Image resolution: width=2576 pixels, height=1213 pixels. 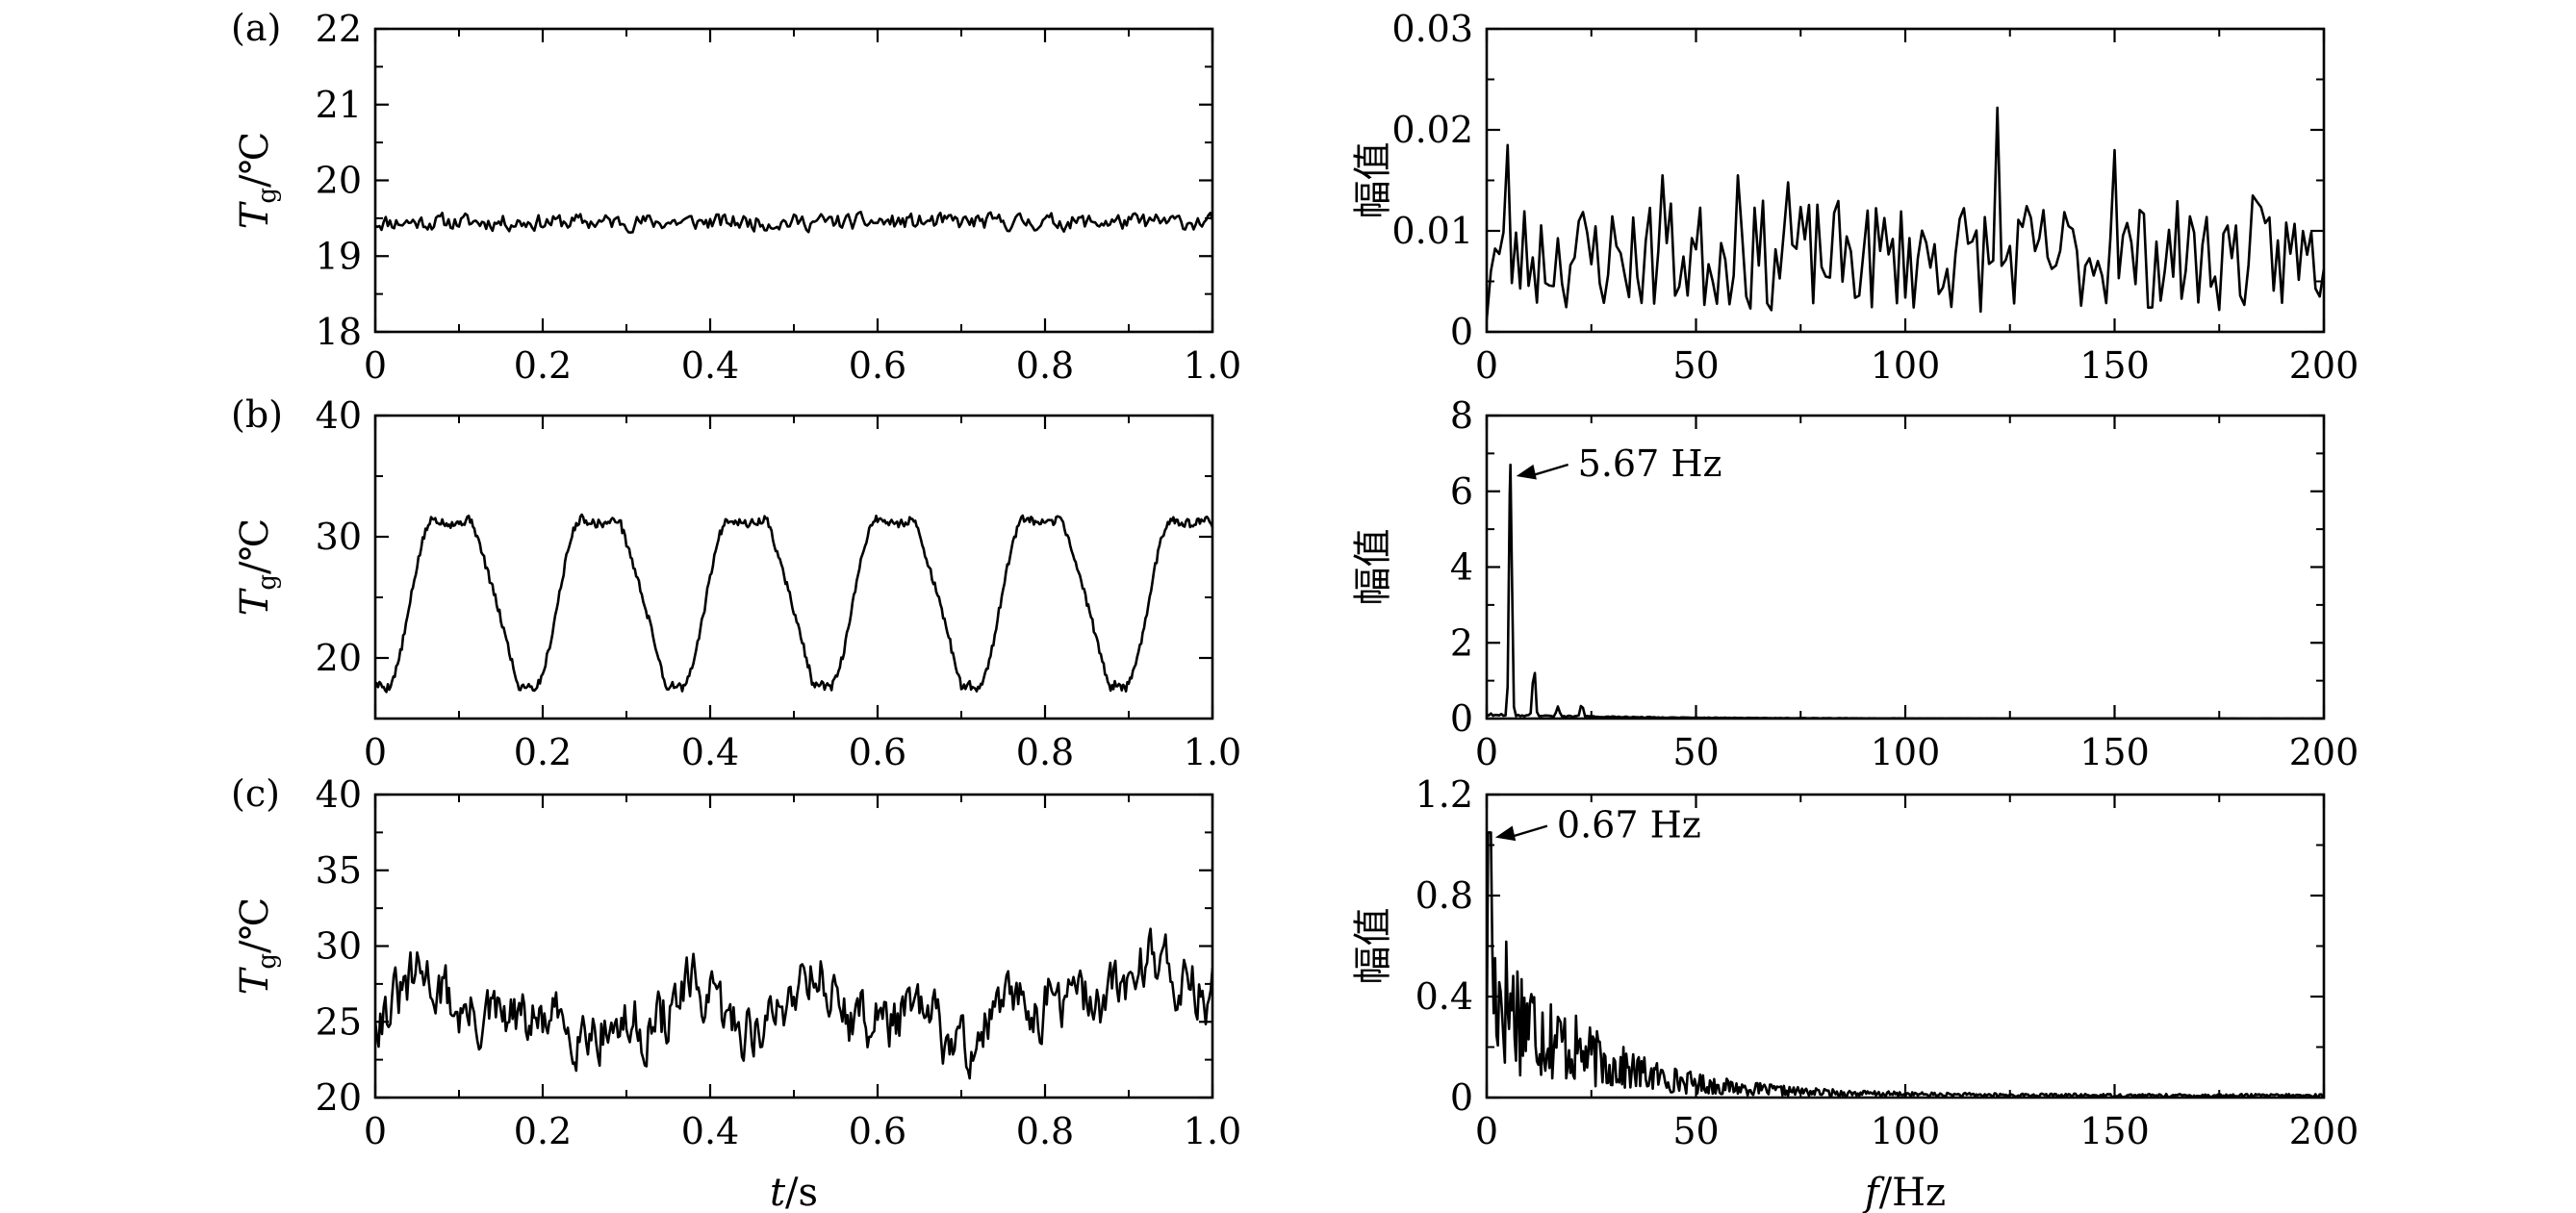 I want to click on x-tick-label-b-freq: 0, so click(x=1486, y=752).